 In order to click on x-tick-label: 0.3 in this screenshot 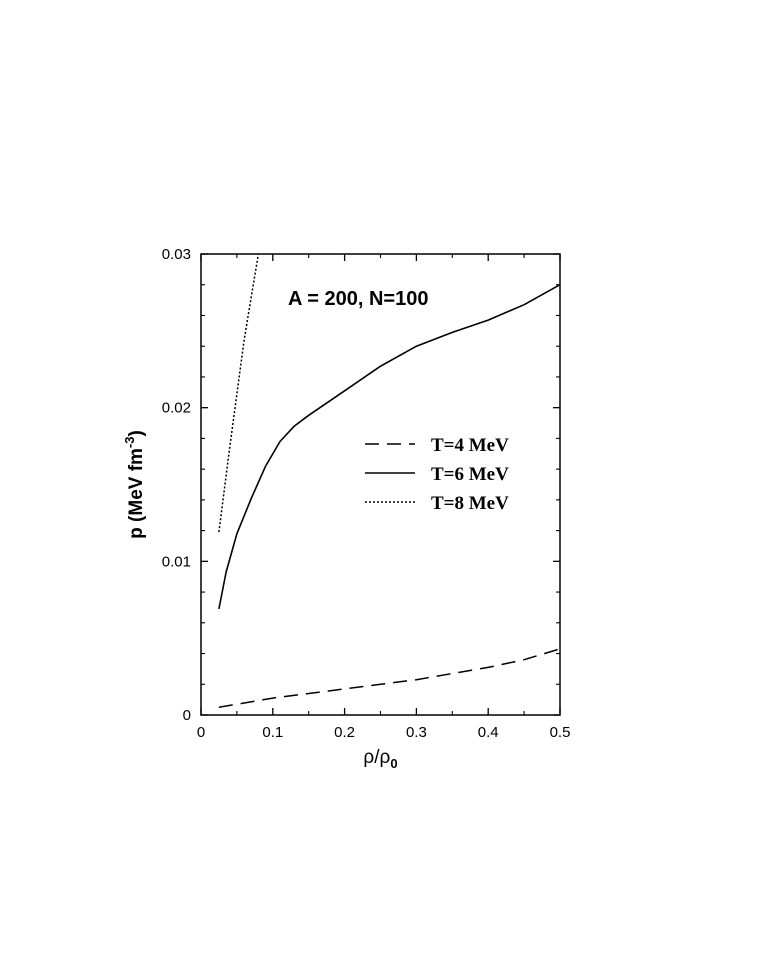, I will do `click(416, 732)`.